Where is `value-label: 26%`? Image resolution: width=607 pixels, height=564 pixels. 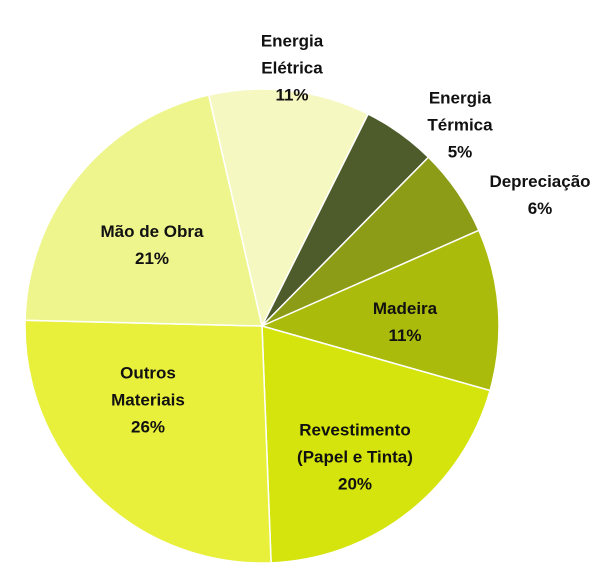
value-label: 26% is located at coordinates (148, 427).